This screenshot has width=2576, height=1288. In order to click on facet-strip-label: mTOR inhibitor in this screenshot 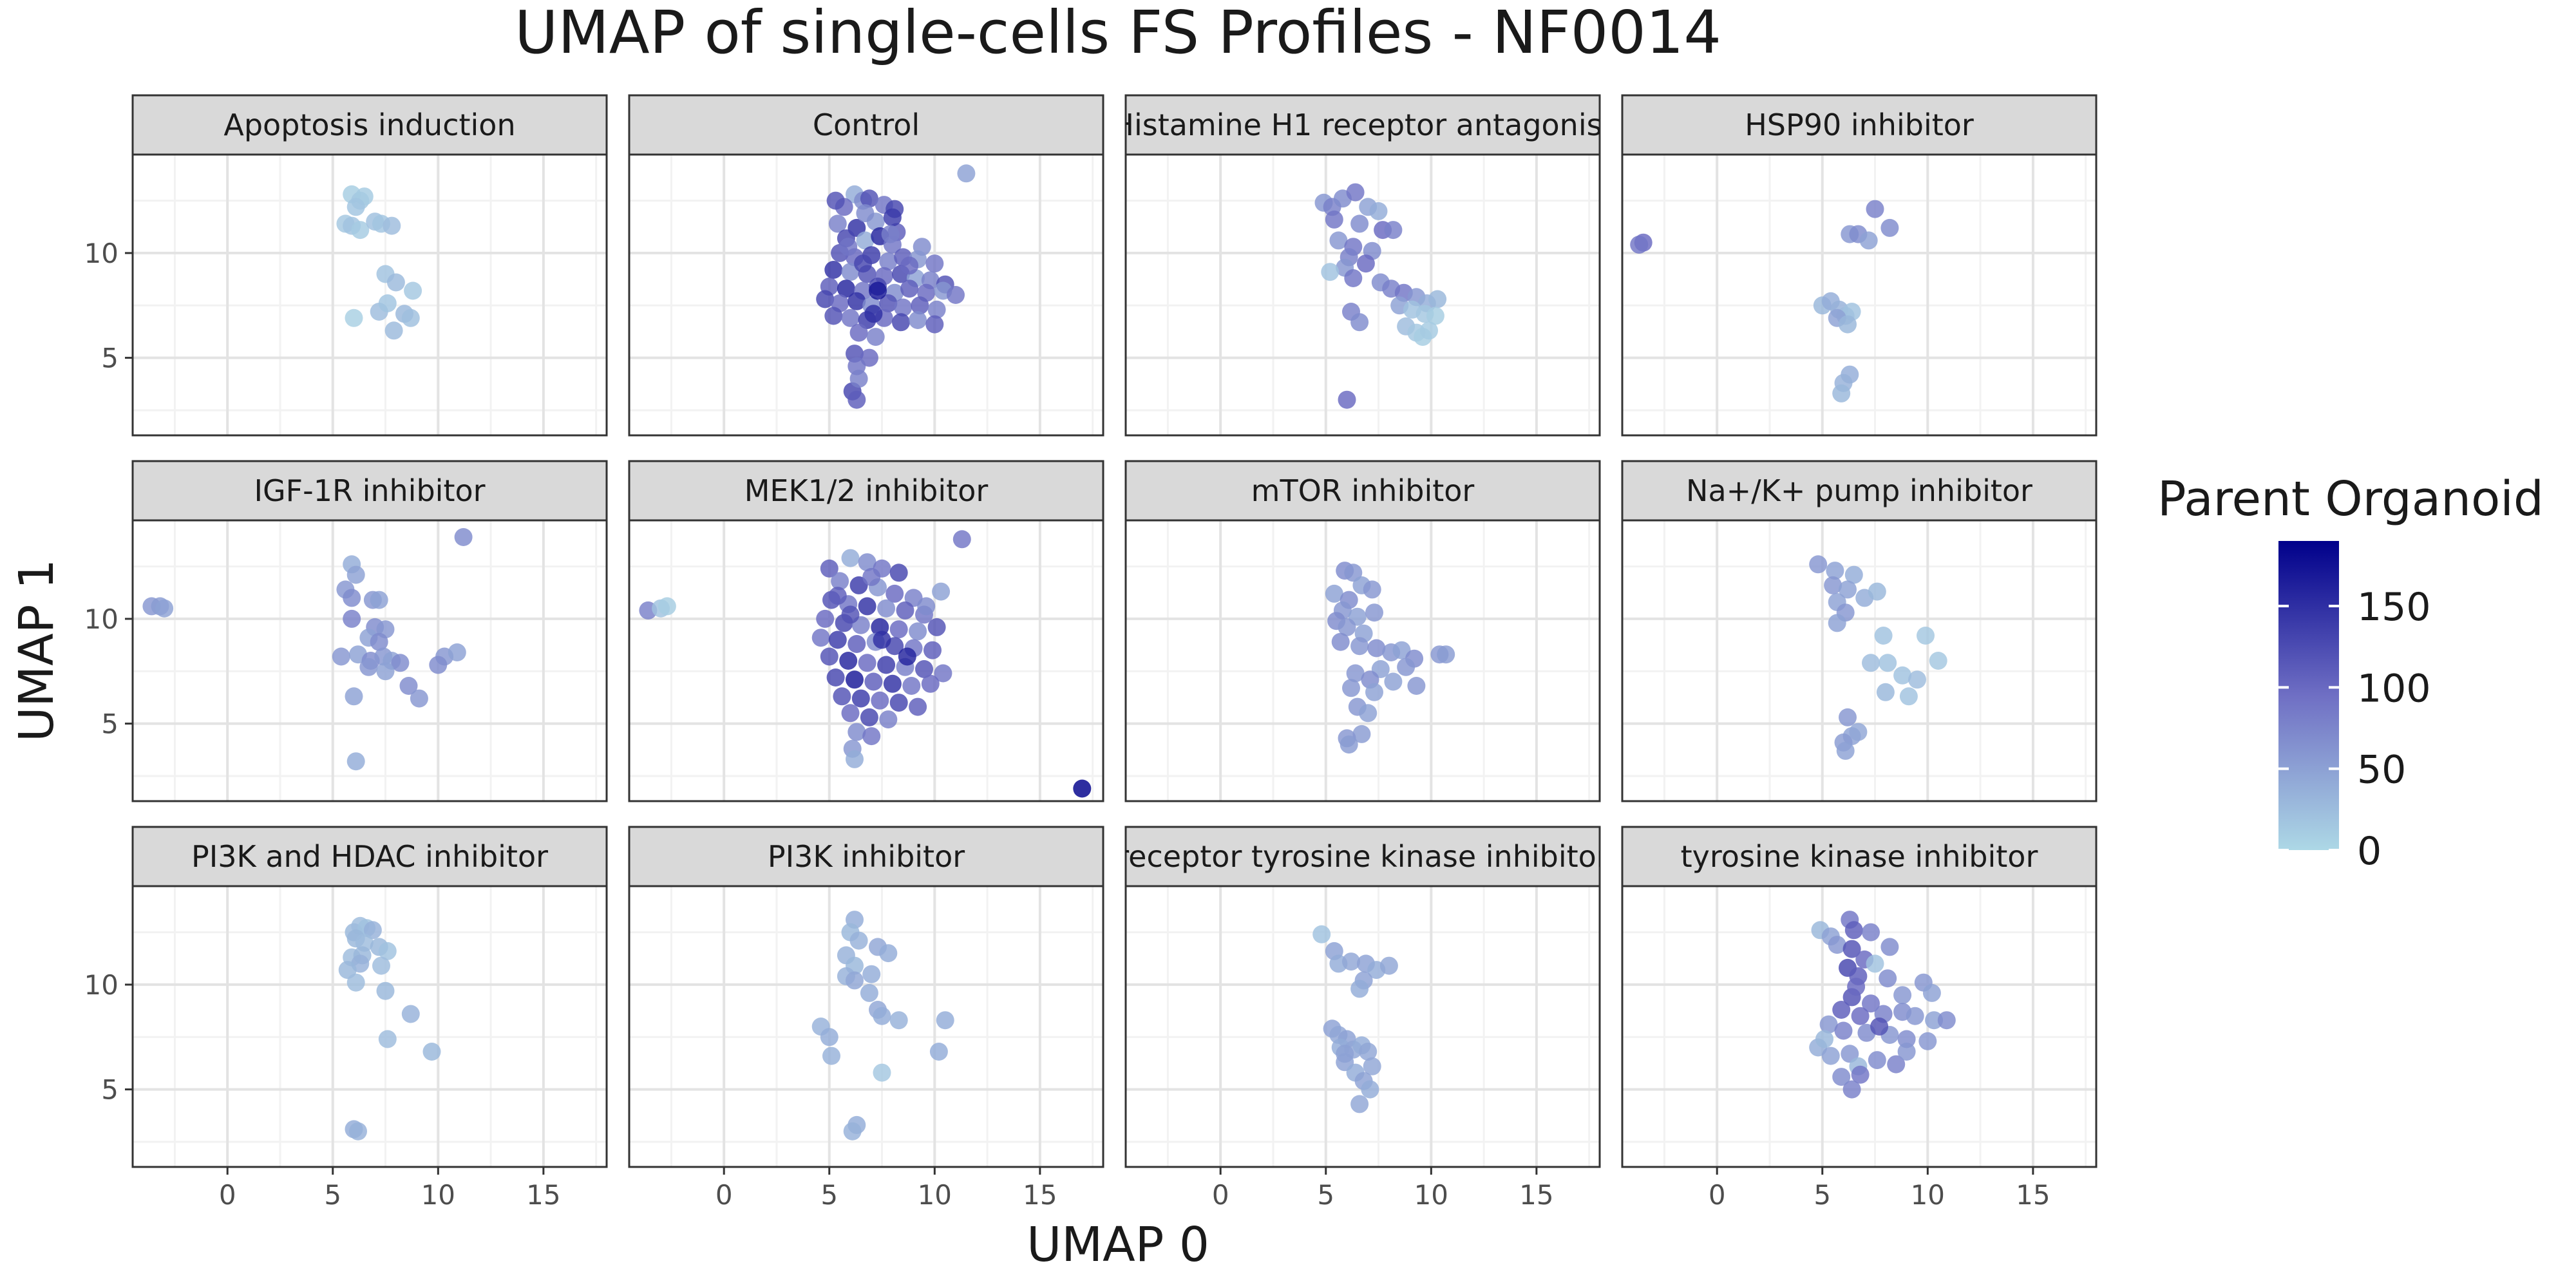, I will do `click(1363, 491)`.